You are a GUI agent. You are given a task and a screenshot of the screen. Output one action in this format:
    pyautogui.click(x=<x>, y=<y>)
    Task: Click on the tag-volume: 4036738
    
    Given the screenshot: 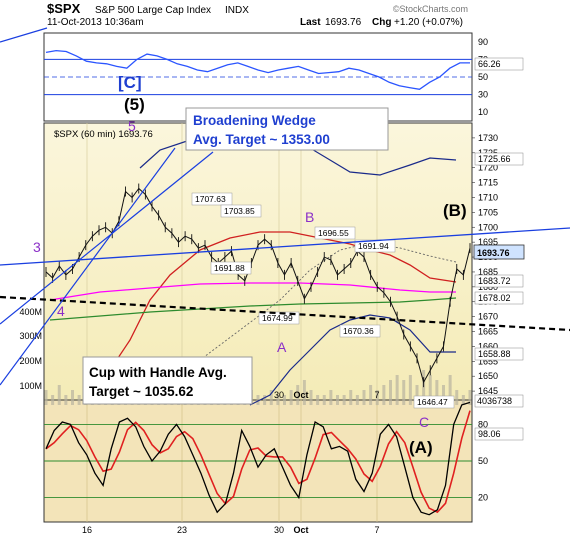 What is the action you would take?
    pyautogui.click(x=494, y=401)
    